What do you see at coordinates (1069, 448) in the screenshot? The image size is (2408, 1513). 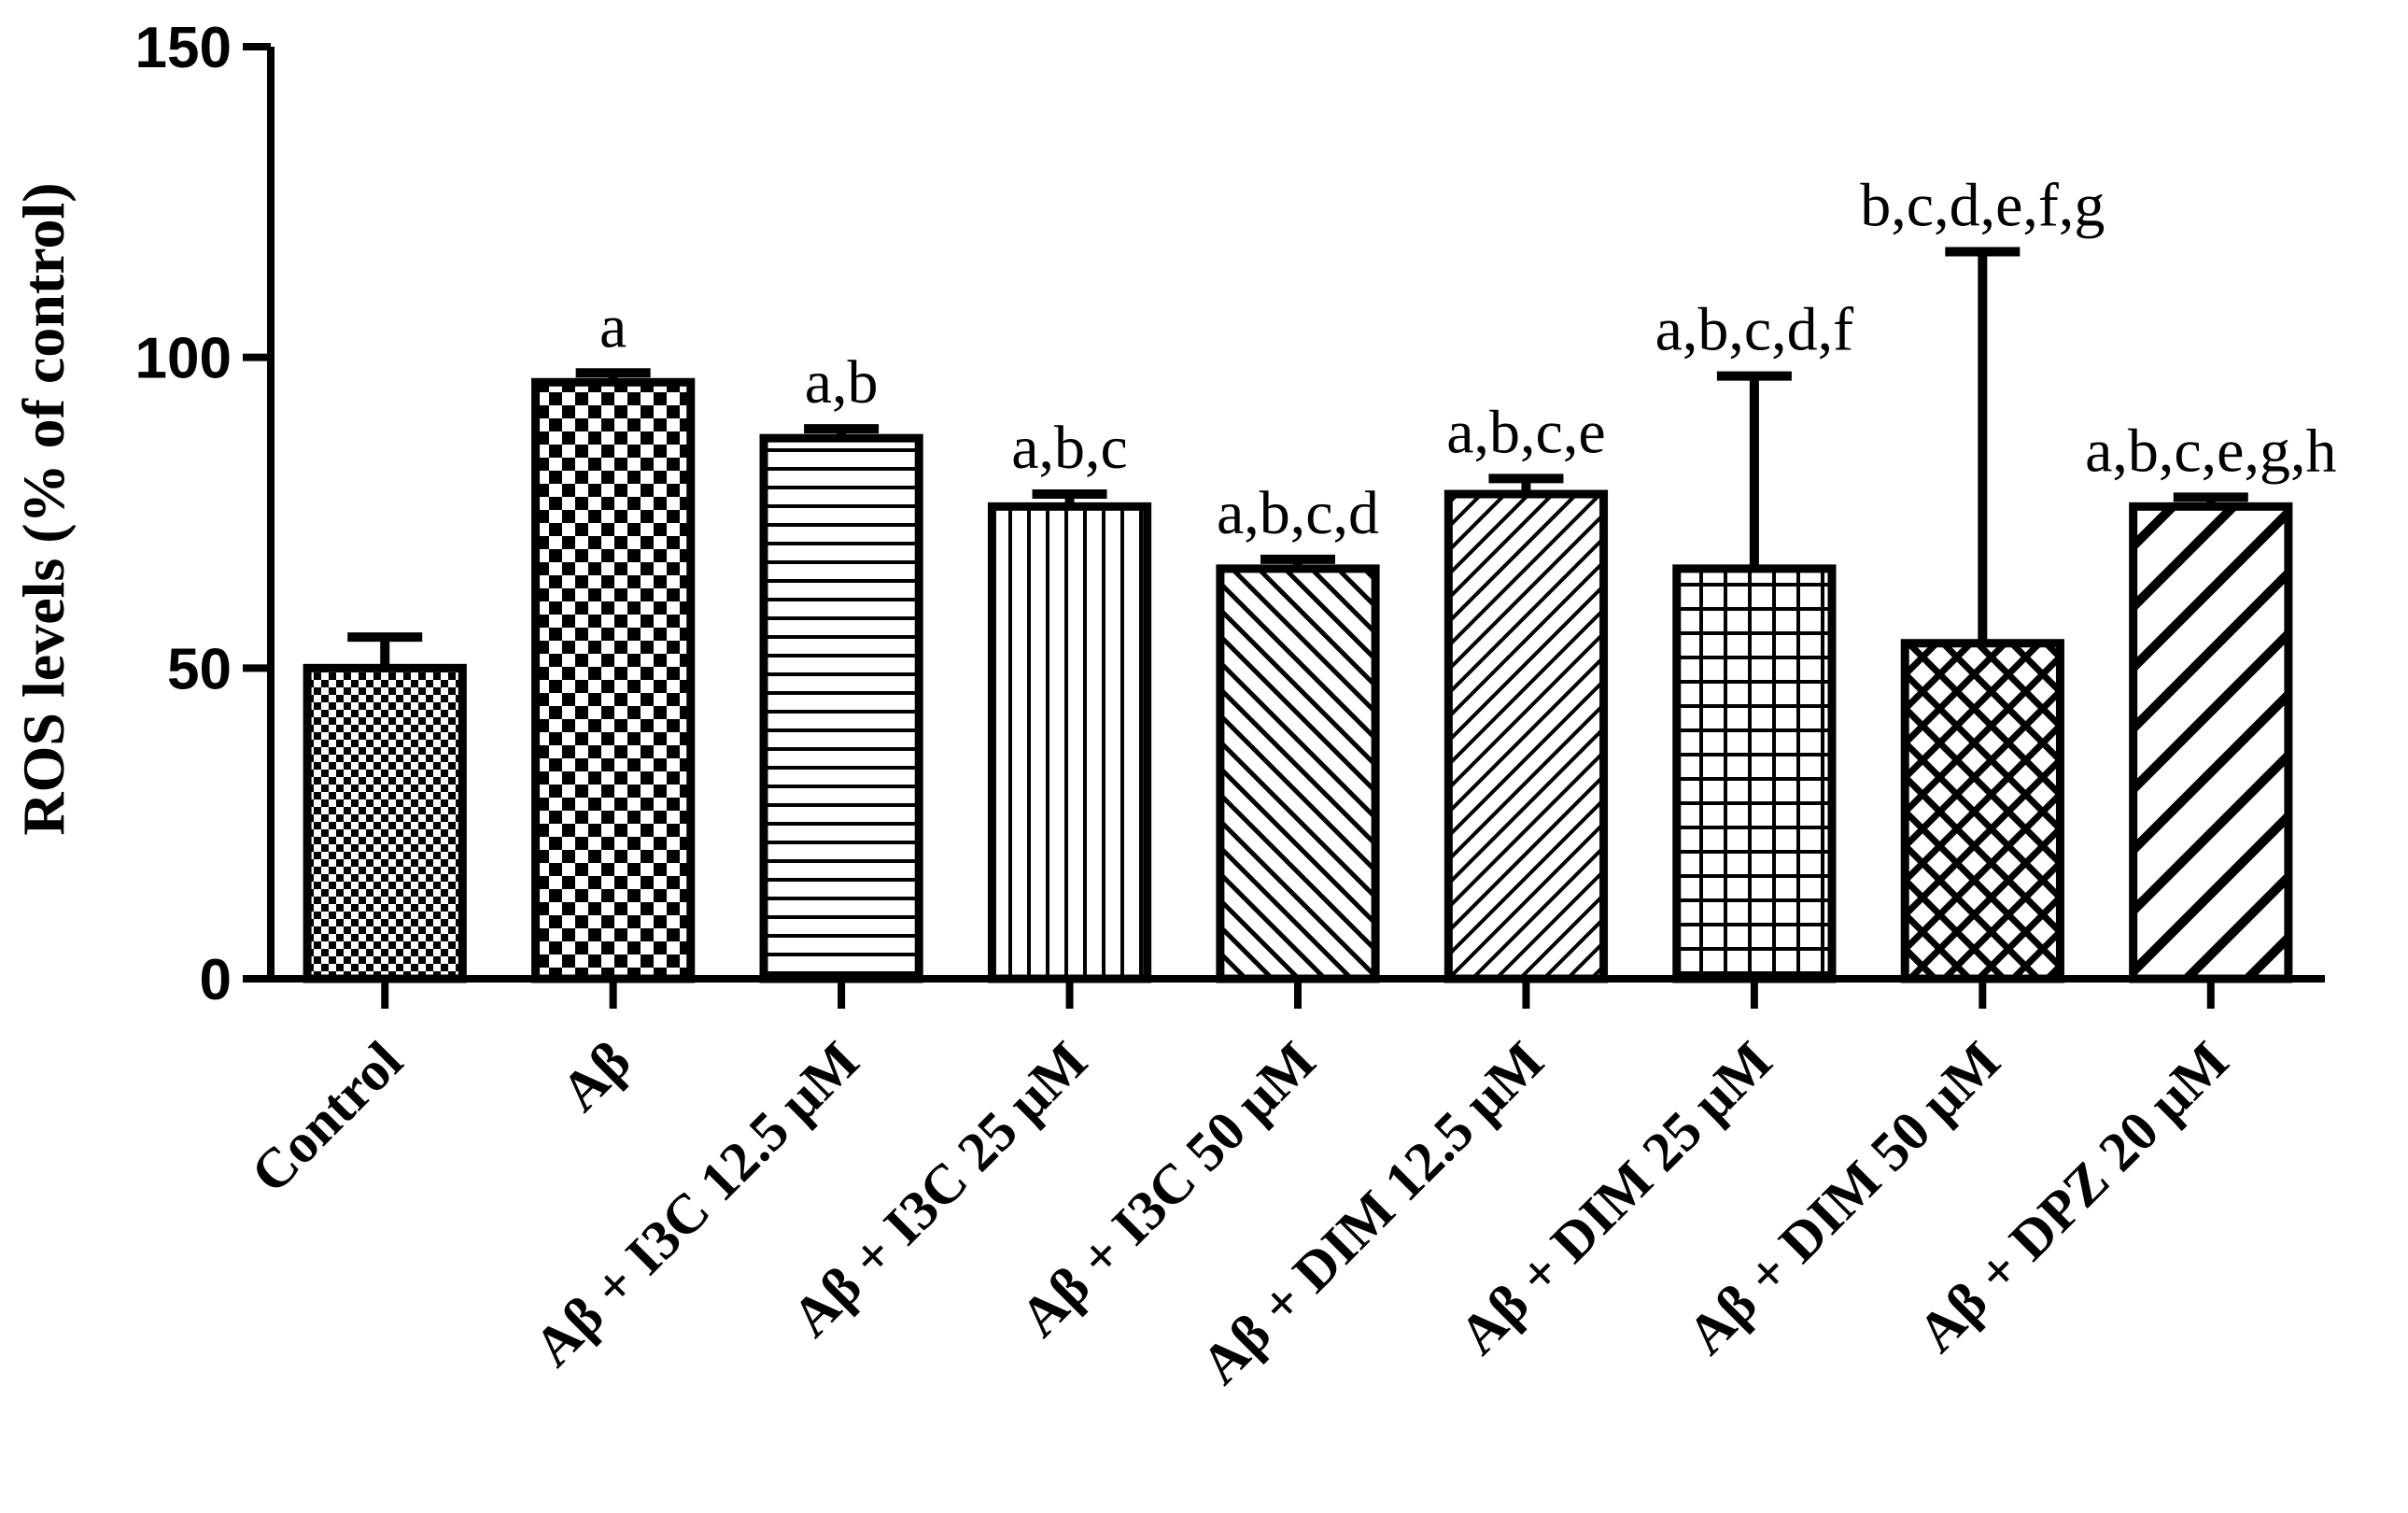 I see `significance-label: a,b,c` at bounding box center [1069, 448].